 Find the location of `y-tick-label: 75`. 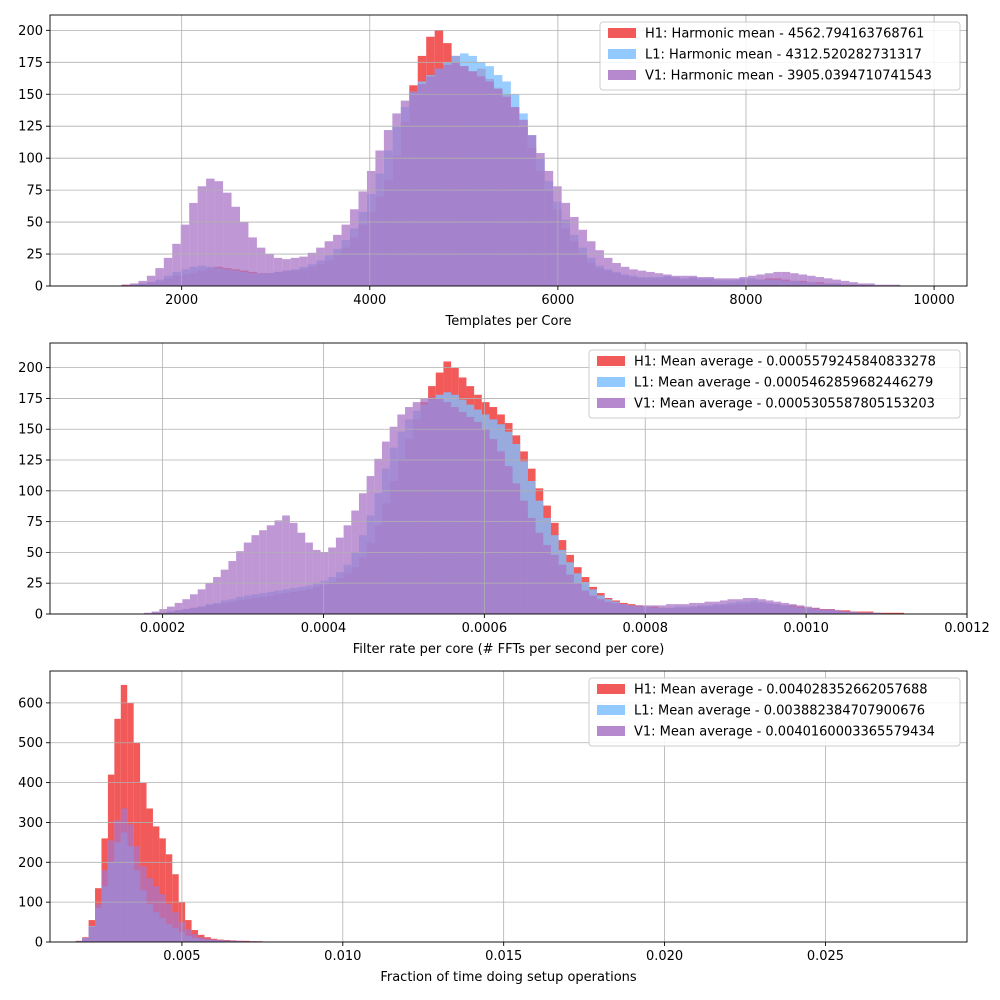

y-tick-label: 75 is located at coordinates (34, 191).